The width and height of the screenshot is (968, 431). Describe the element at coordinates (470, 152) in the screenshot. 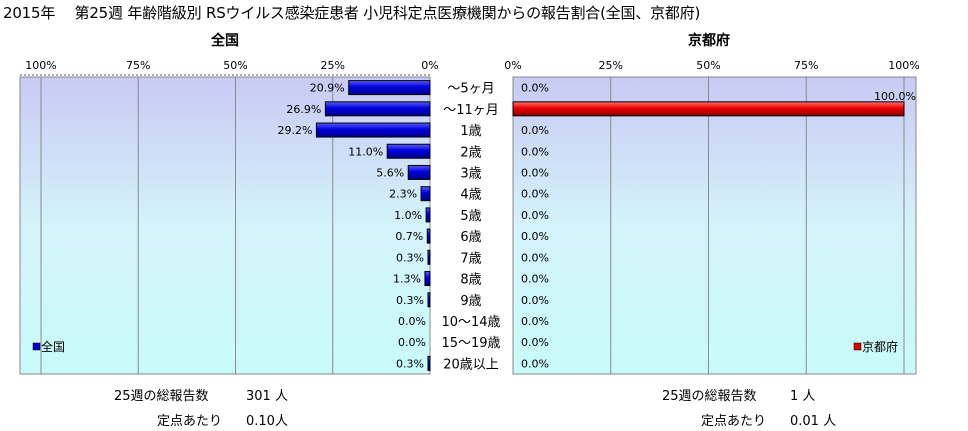

I see `category-label: 2歳` at that location.